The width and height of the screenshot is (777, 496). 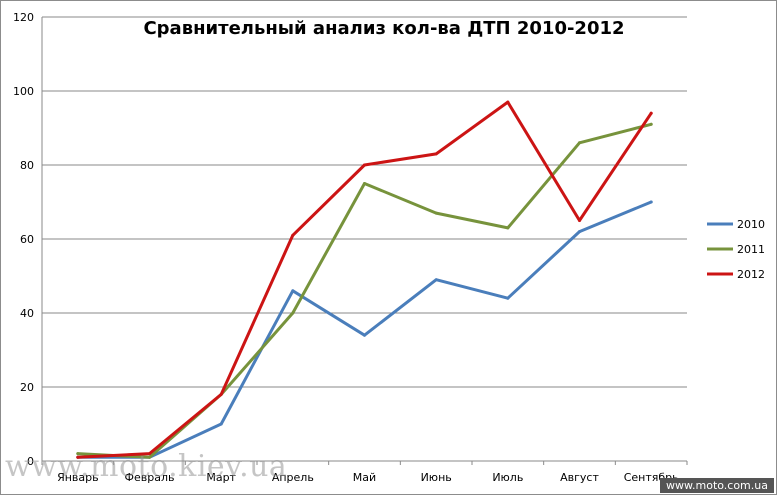 I want to click on x-tick-label: Май, so click(x=364, y=477).